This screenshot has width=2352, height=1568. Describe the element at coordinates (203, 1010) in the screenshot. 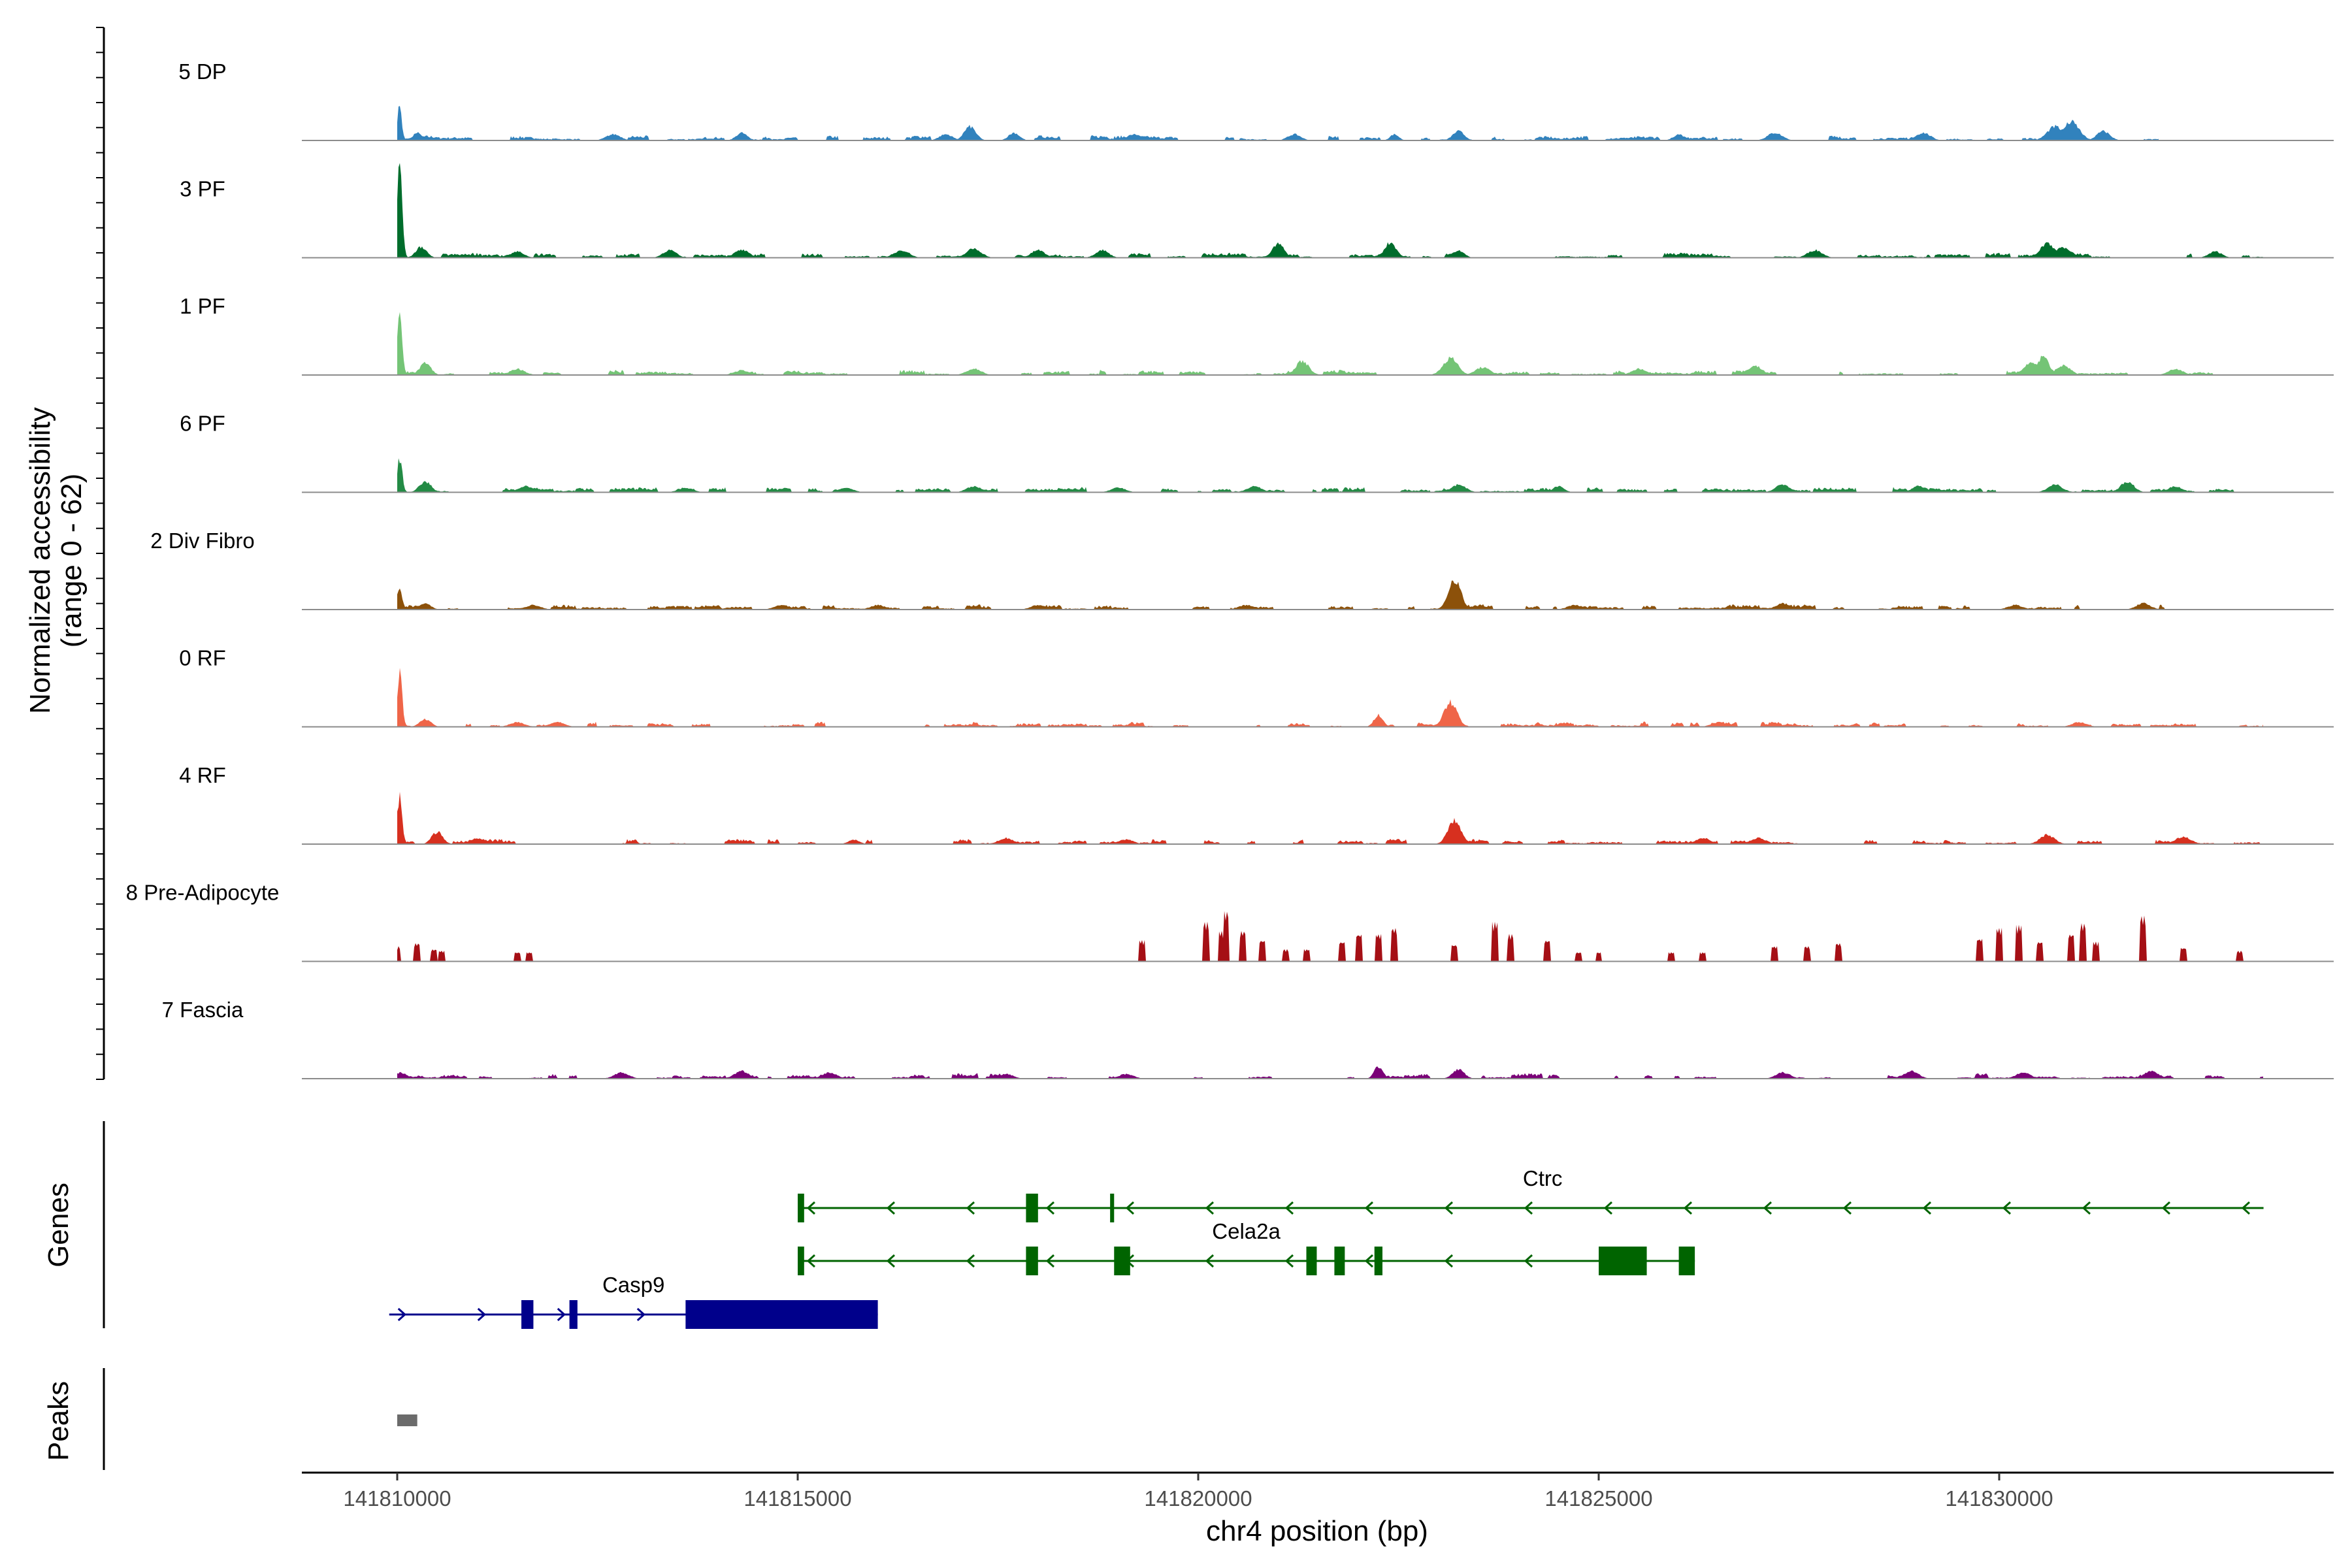

I see `track-label: 7 Fascia` at that location.